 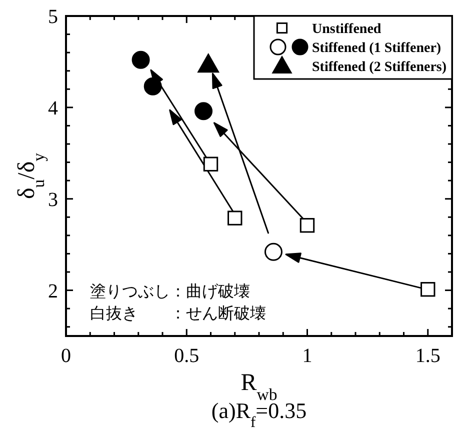 What do you see at coordinates (53, 17) in the screenshot?
I see `y-tick-label: 5` at bounding box center [53, 17].